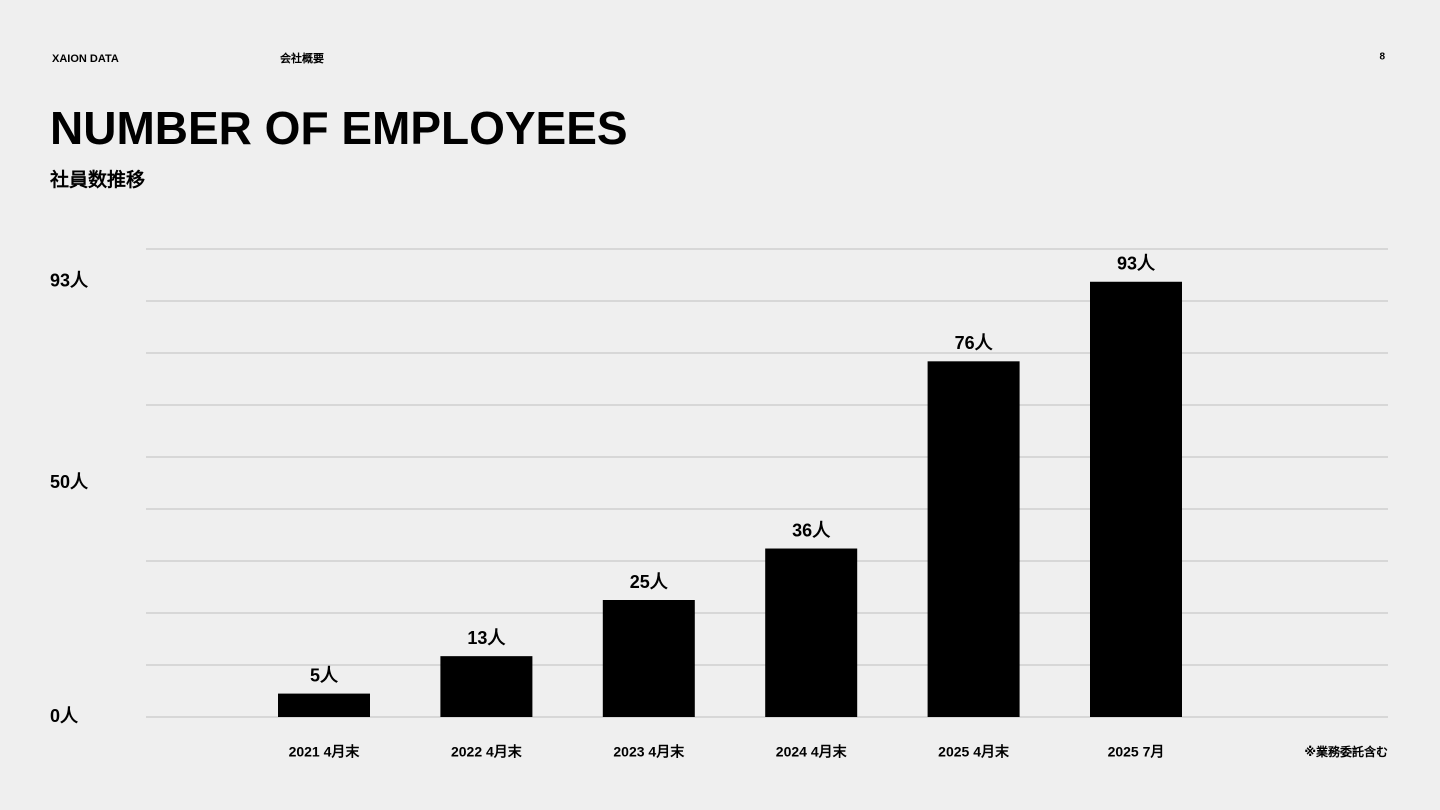  Describe the element at coordinates (1136, 752) in the screenshot. I see `x-tick-label: 2025 7月` at that location.